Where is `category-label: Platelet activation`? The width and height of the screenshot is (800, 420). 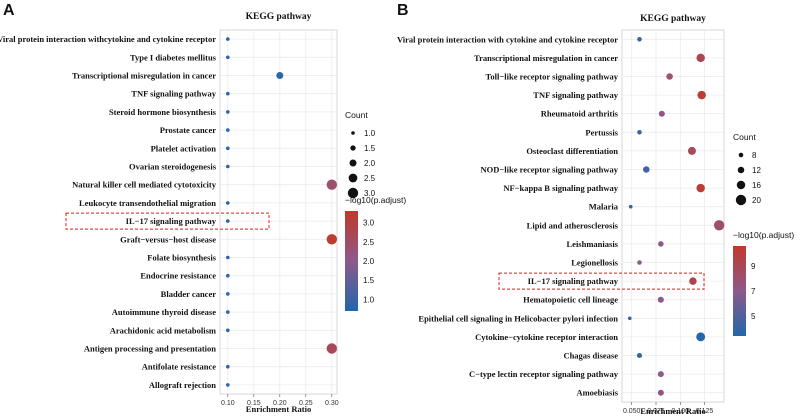
category-label: Platelet activation is located at coordinates (184, 148).